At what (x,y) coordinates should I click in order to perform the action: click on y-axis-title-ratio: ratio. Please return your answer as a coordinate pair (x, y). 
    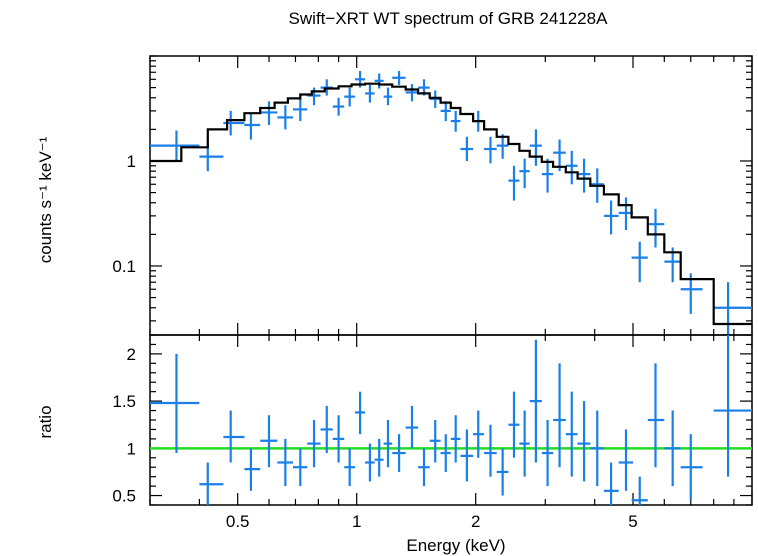
    Looking at the image, I should click on (45, 421).